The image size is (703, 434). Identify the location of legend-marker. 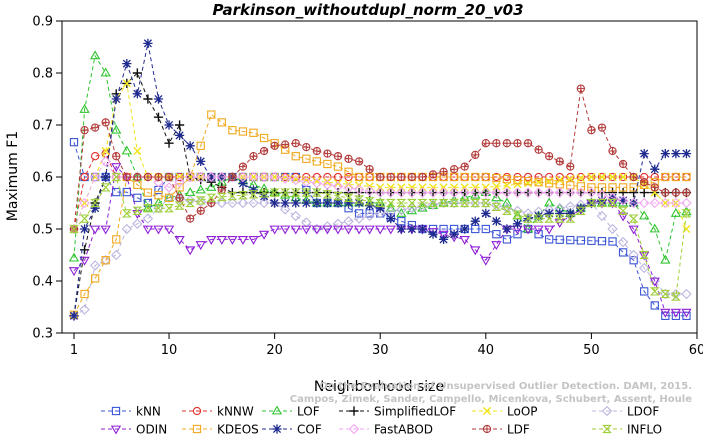
(354, 428).